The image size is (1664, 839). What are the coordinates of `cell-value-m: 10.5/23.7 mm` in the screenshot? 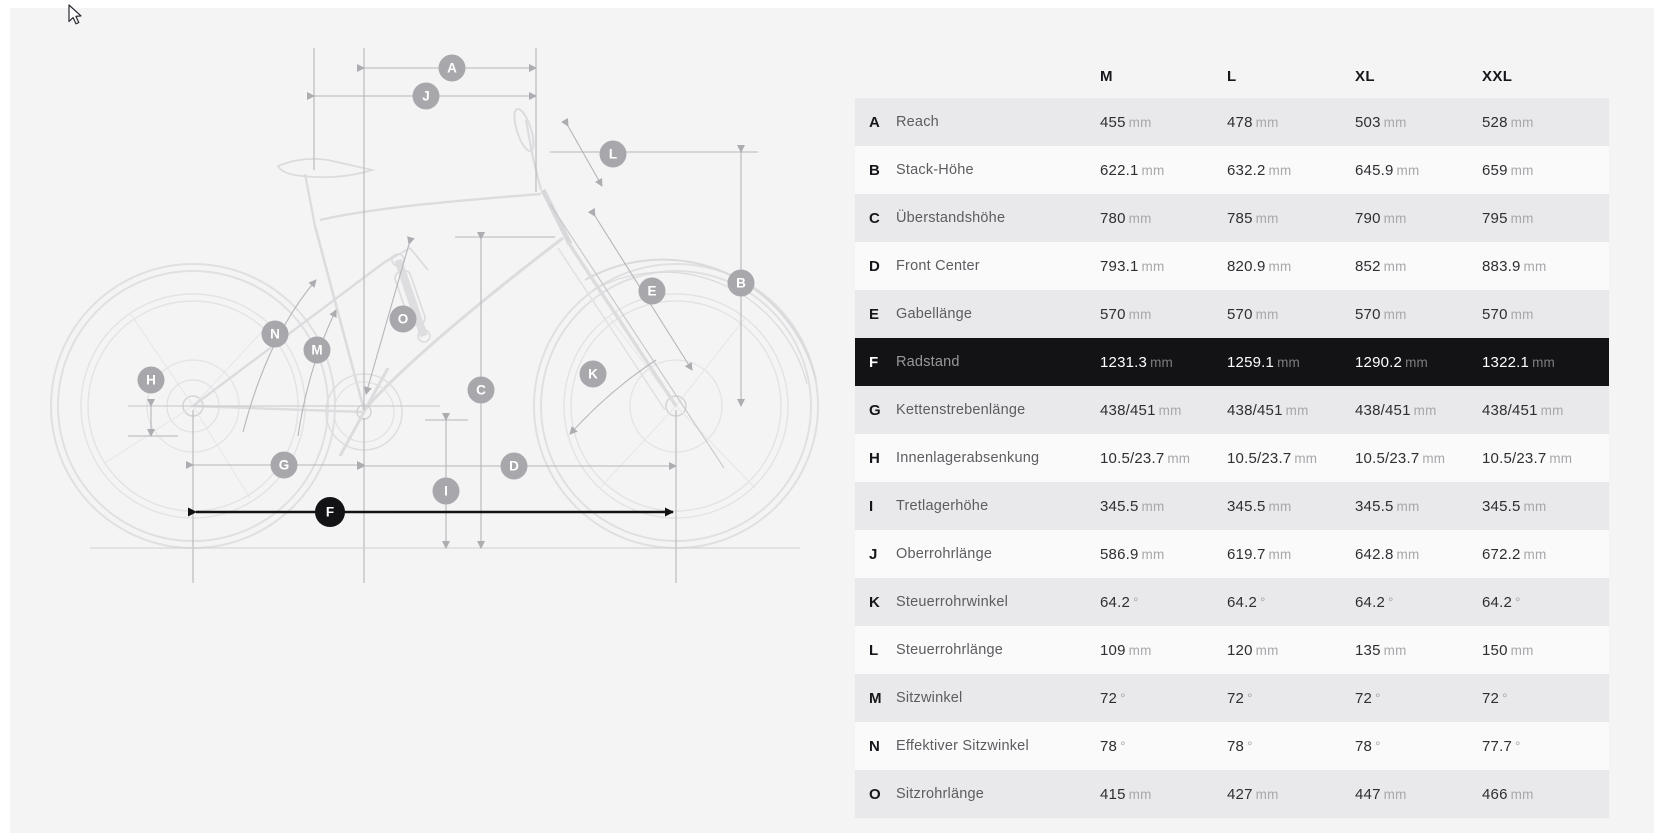 It's located at (1163, 458).